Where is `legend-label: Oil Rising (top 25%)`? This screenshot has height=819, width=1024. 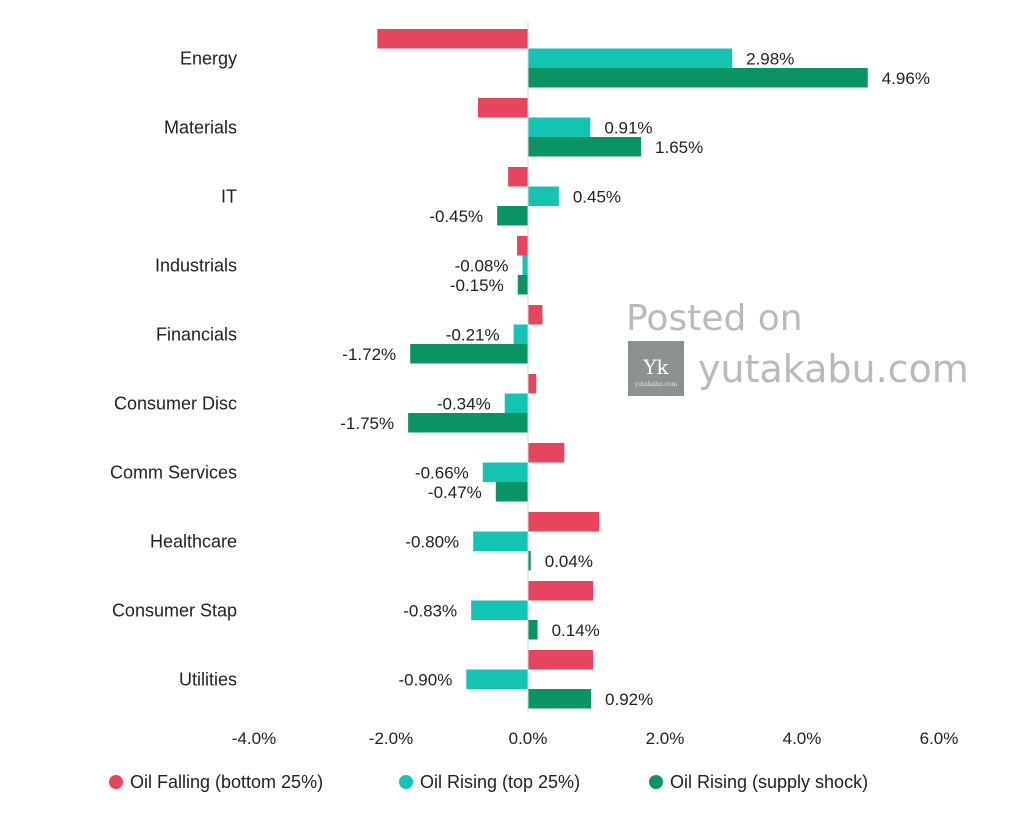
legend-label: Oil Rising (top 25%) is located at coordinates (500, 782).